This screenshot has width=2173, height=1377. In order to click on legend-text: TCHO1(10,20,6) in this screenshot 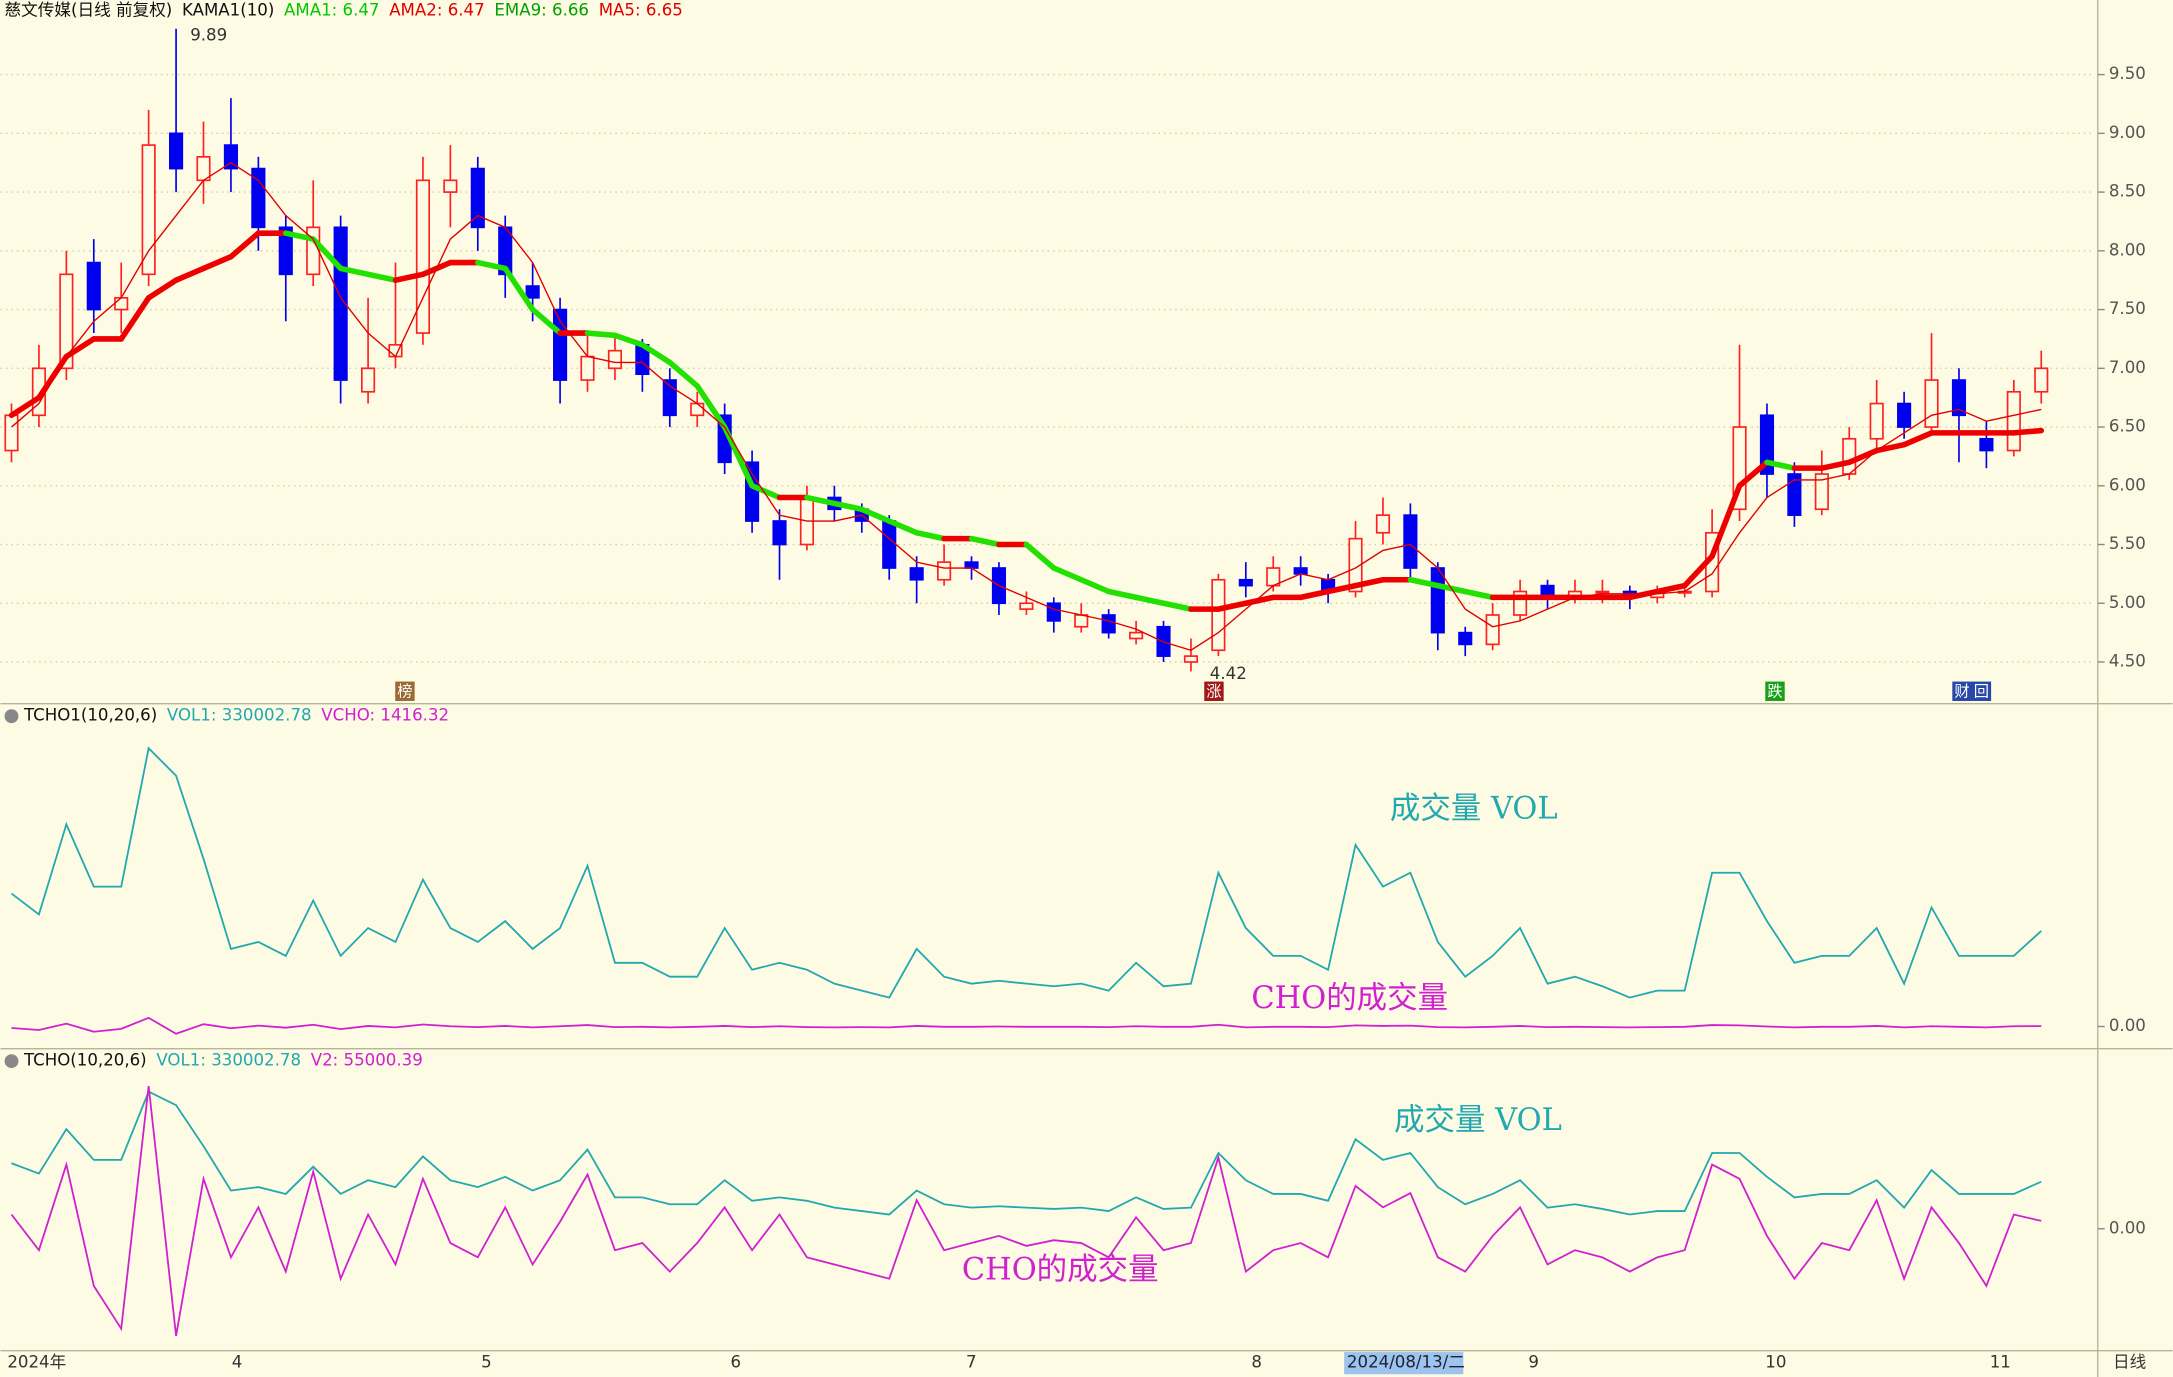, I will do `click(90, 715)`.